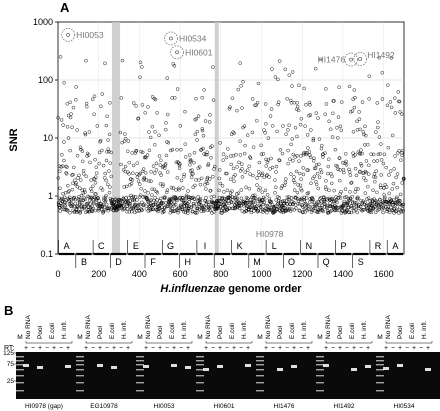 The width and height of the screenshot is (440, 411). I want to click on annotation-circle-hi1492, so click(360, 59).